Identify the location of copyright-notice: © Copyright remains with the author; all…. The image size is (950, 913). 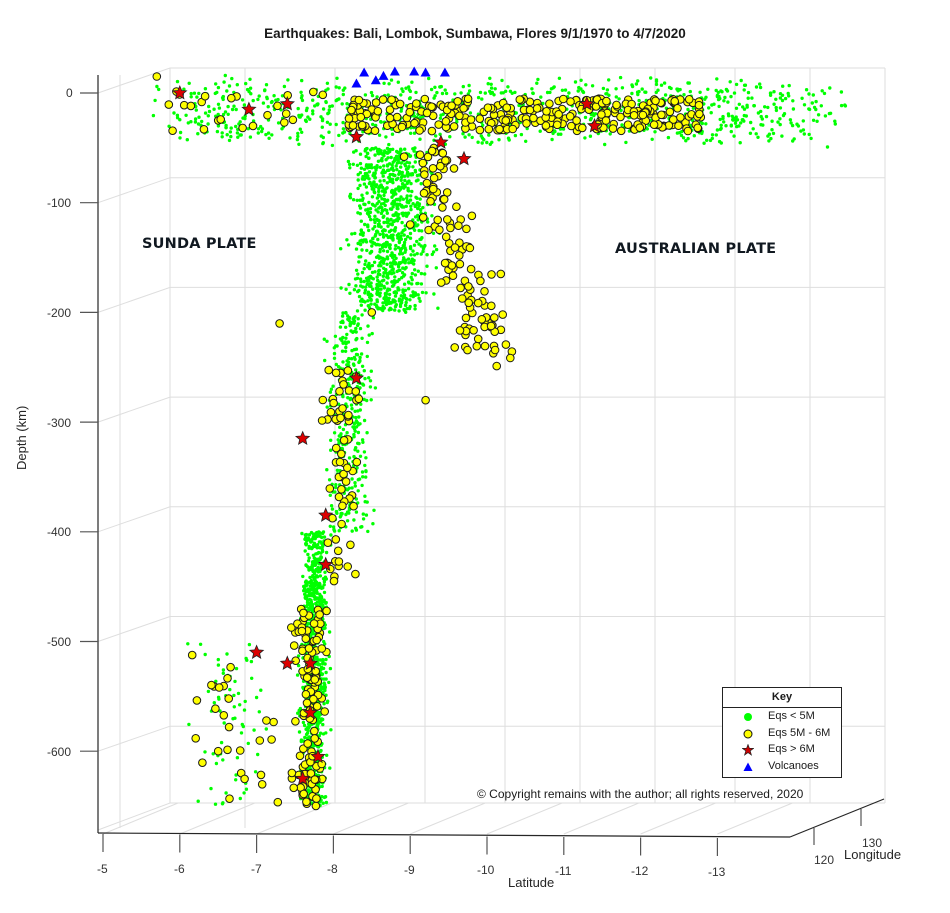
(640, 794).